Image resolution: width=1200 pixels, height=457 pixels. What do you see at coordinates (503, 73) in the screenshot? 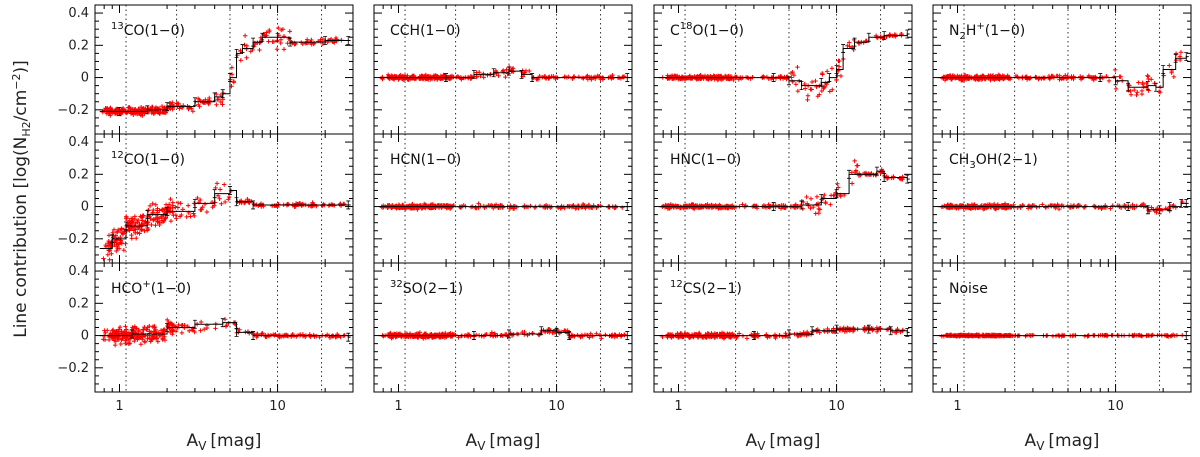
I see `scatter-points-cch` at bounding box center [503, 73].